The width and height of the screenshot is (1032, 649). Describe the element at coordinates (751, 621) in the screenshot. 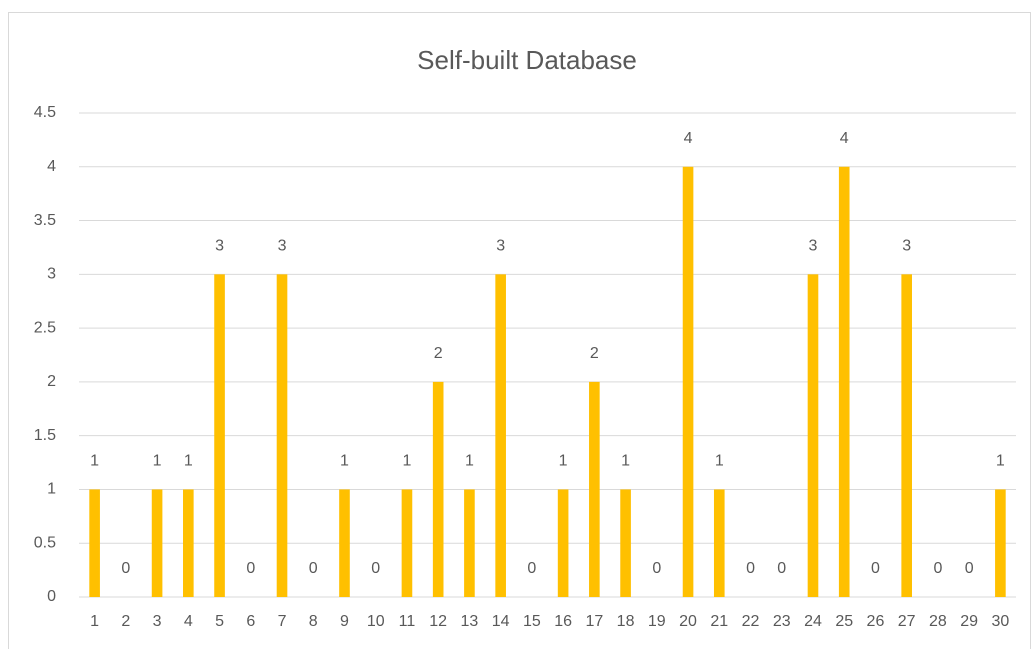

I see `x-tick-label: 22` at that location.